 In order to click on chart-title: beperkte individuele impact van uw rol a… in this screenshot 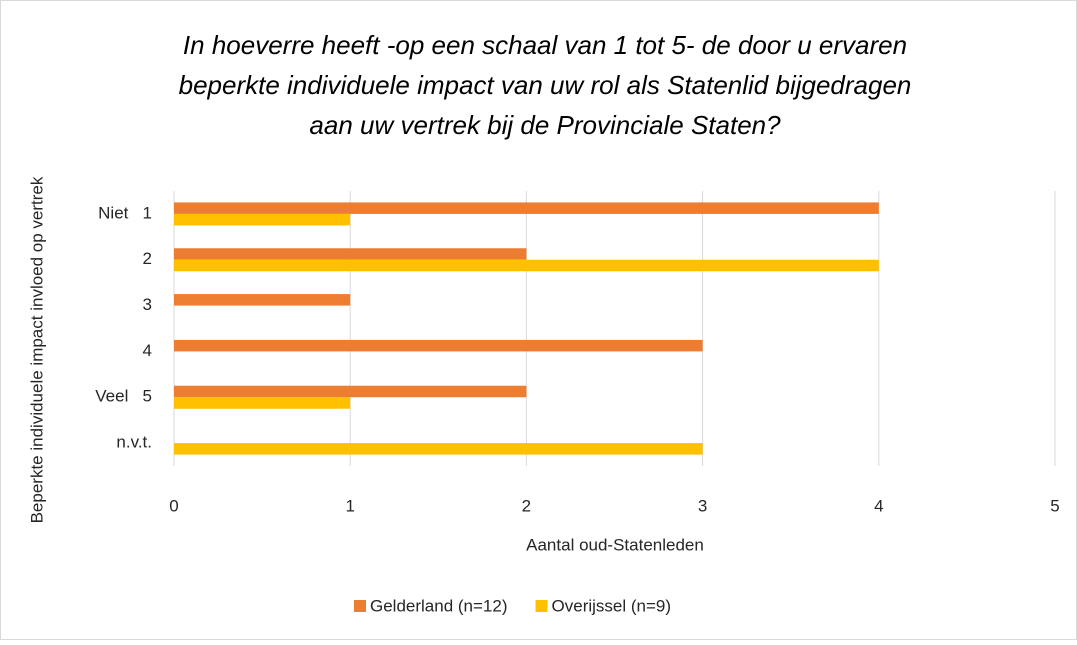, I will do `click(545, 85)`.